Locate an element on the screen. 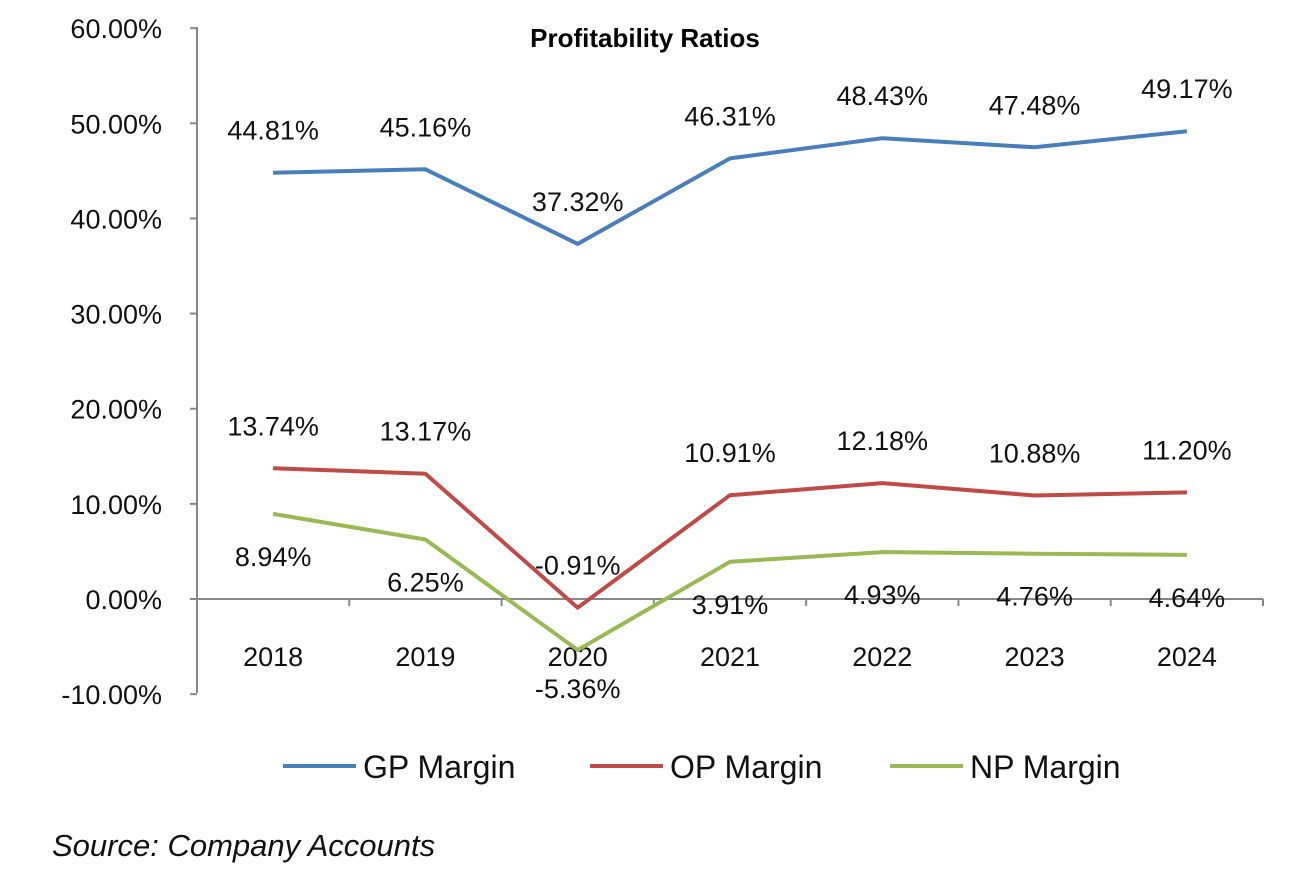  data-label: 12.18% is located at coordinates (882, 441).